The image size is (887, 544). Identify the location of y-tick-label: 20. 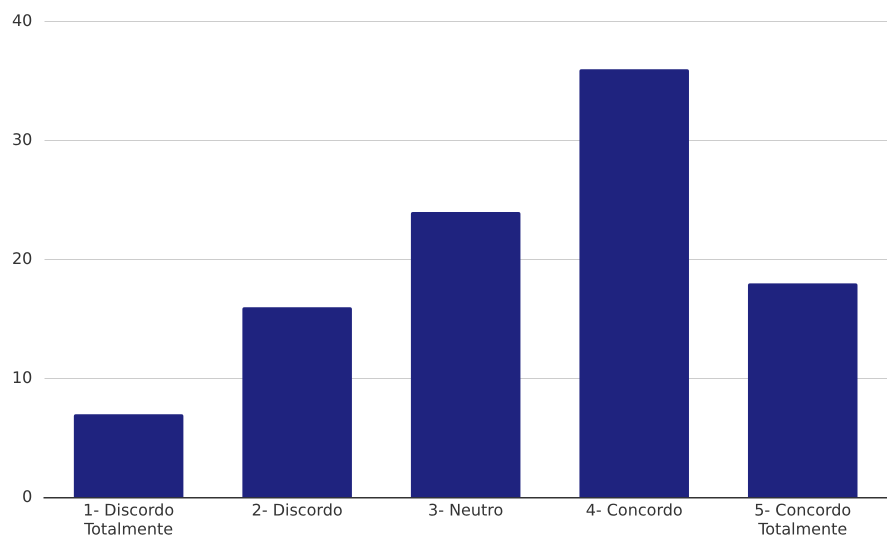
(22, 258).